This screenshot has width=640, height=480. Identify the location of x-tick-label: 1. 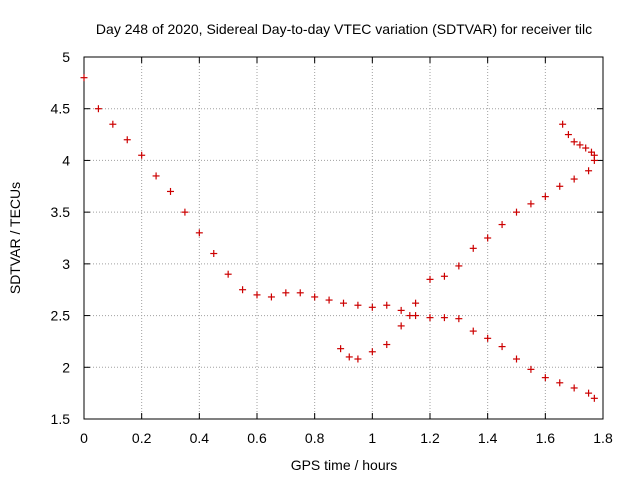
(372, 438).